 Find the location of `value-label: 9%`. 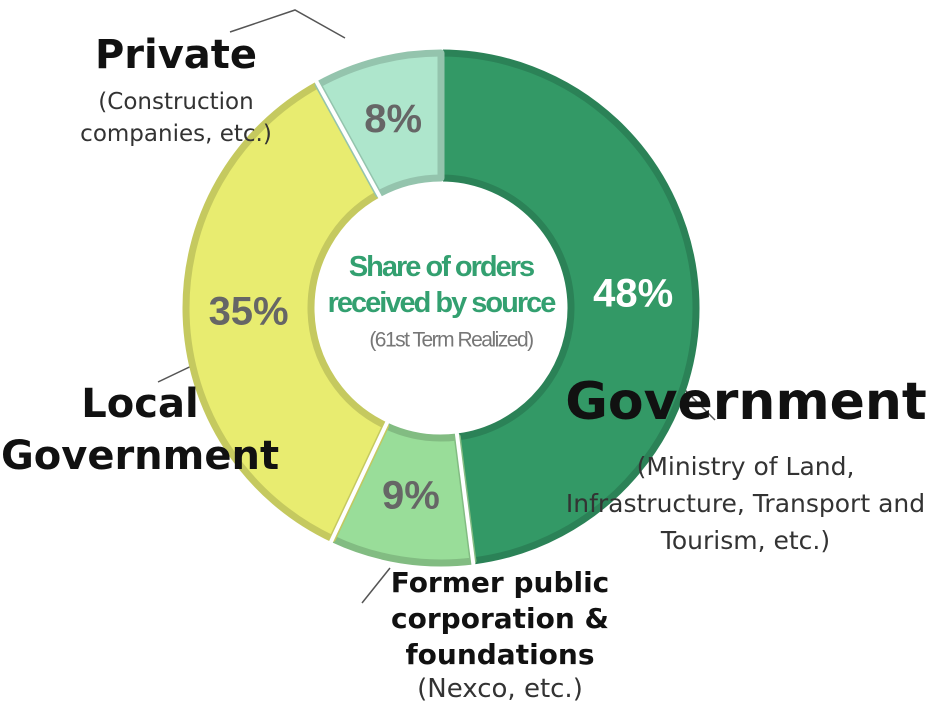

value-label: 9% is located at coordinates (411, 496).